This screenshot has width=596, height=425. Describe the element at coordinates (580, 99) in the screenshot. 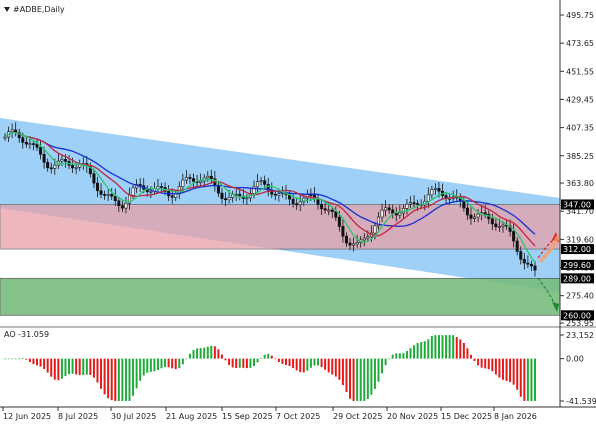

I see `price-tick-label: 429.45` at that location.